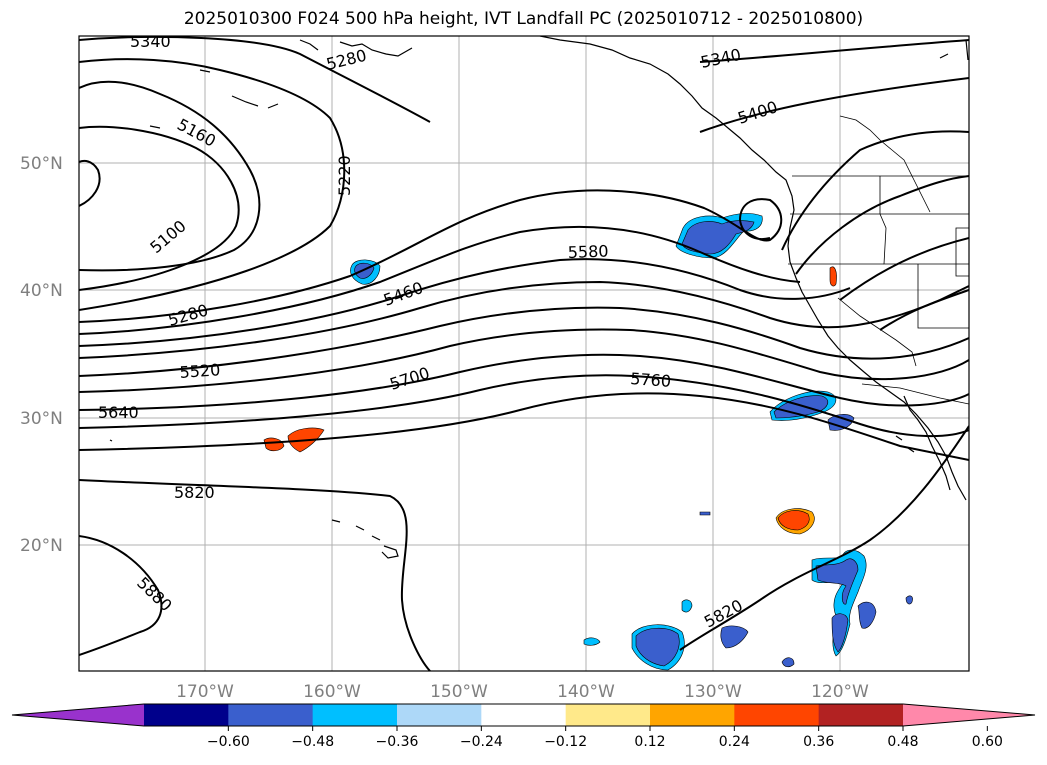 This screenshot has width=1047, height=765. What do you see at coordinates (902, 742) in the screenshot?
I see `colorbar-tick-label: 0.48` at bounding box center [902, 742].